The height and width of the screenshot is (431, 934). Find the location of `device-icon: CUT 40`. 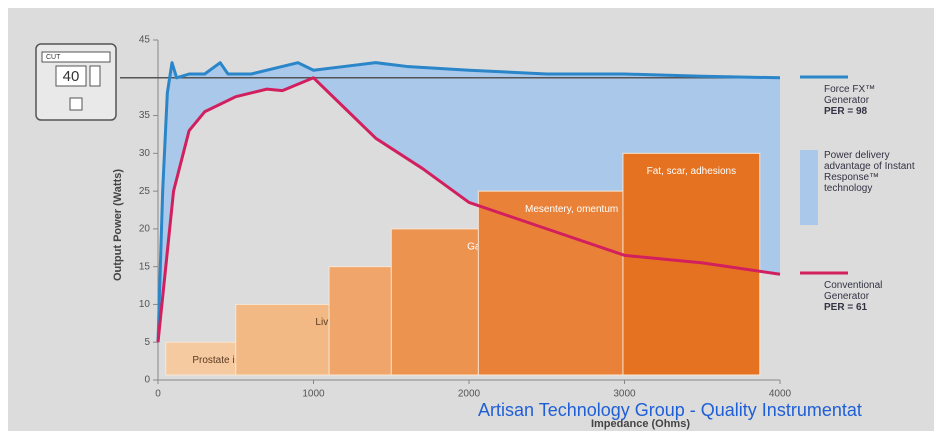

device-icon: CUT 40 is located at coordinates (76, 82).